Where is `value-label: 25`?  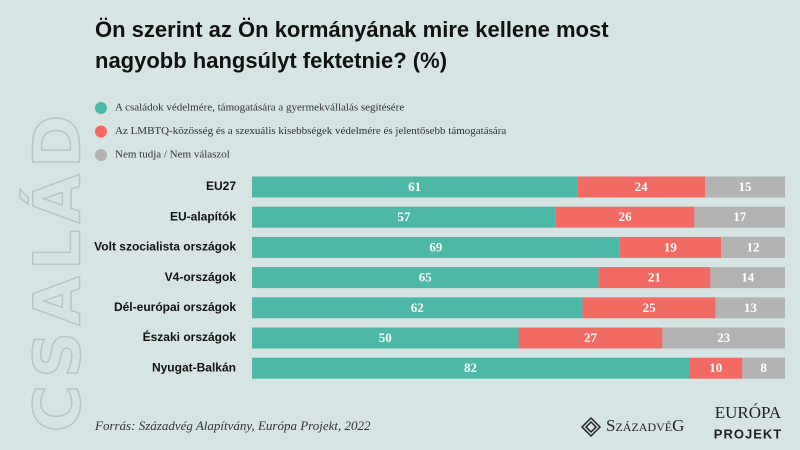 value-label: 25 is located at coordinates (650, 307).